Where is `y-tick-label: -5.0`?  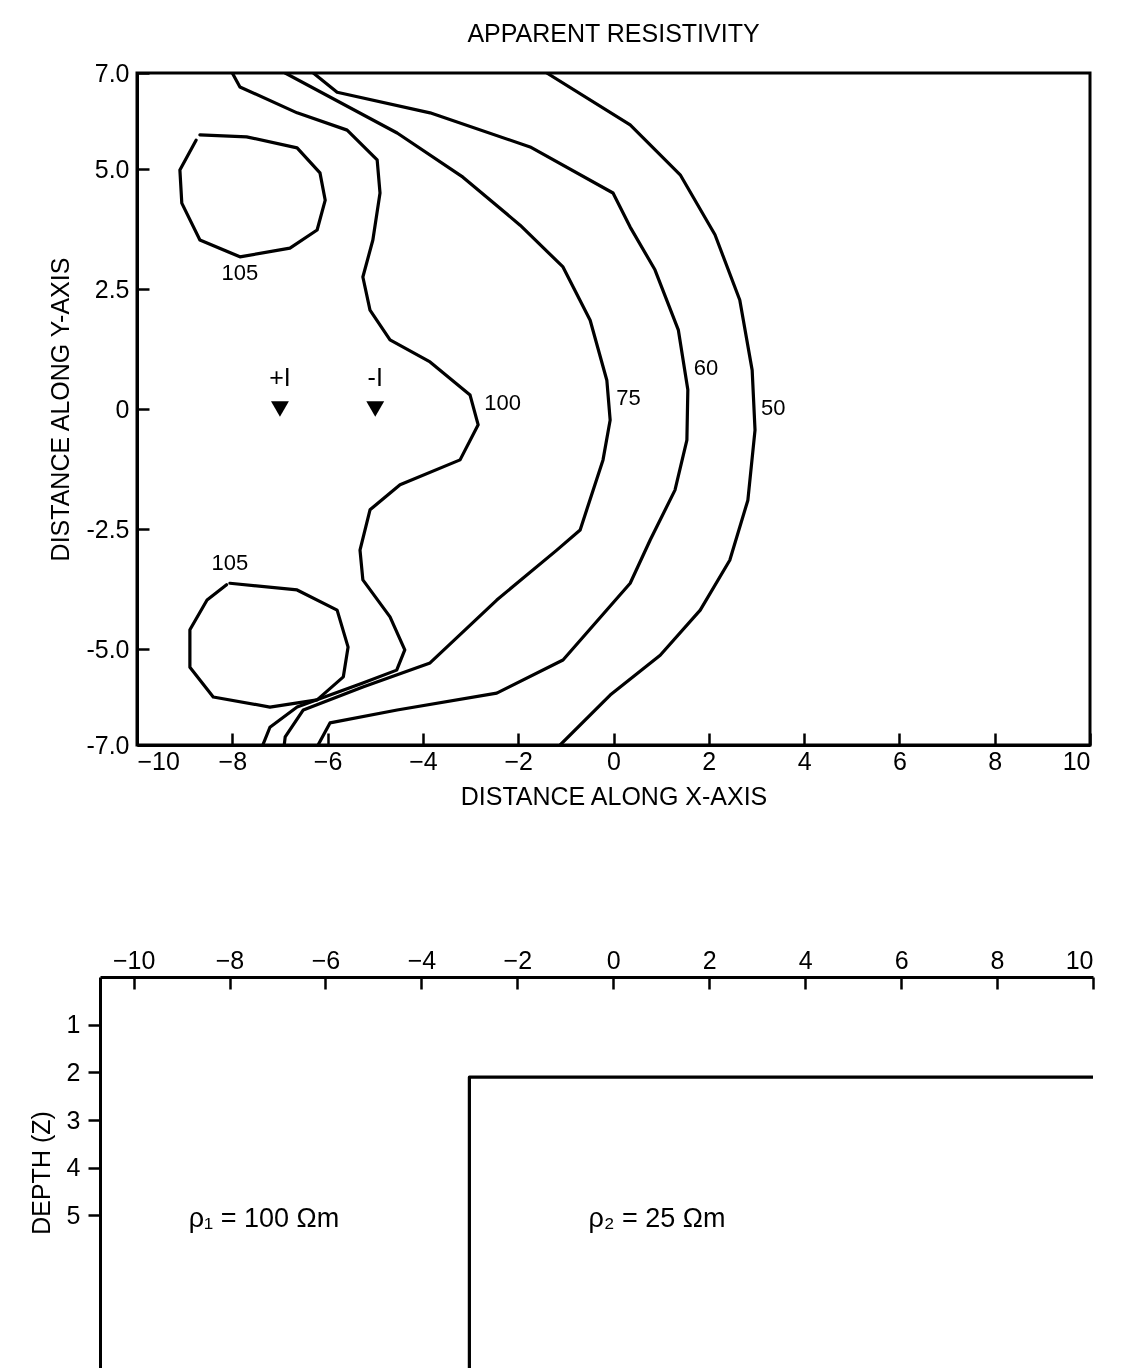 y-tick-label: -5.0 is located at coordinates (108, 648).